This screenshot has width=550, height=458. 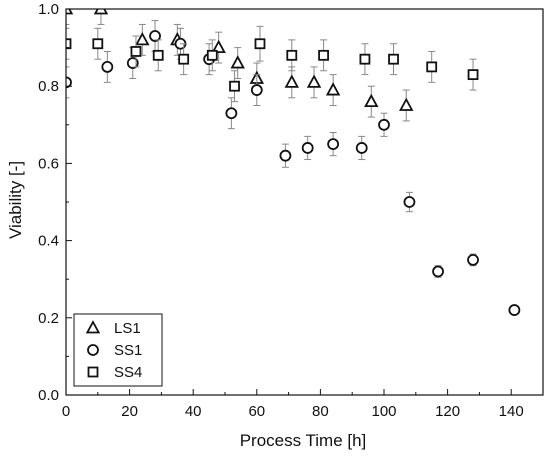 I want to click on x-tick-label: 0, so click(x=66, y=411).